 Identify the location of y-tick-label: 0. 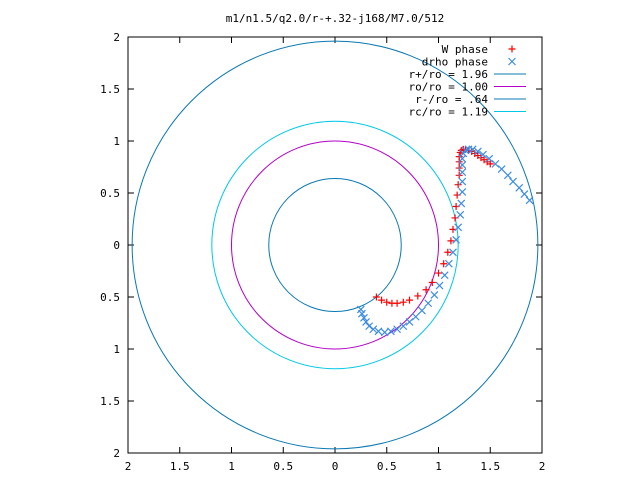
(116, 245).